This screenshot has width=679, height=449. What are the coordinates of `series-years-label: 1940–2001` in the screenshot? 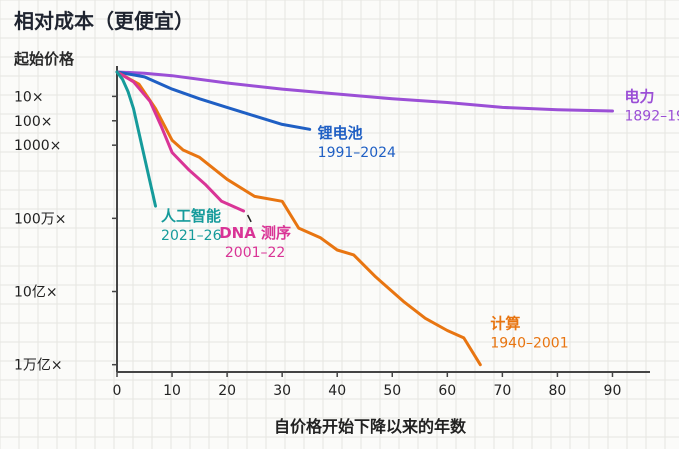 It's located at (529, 344).